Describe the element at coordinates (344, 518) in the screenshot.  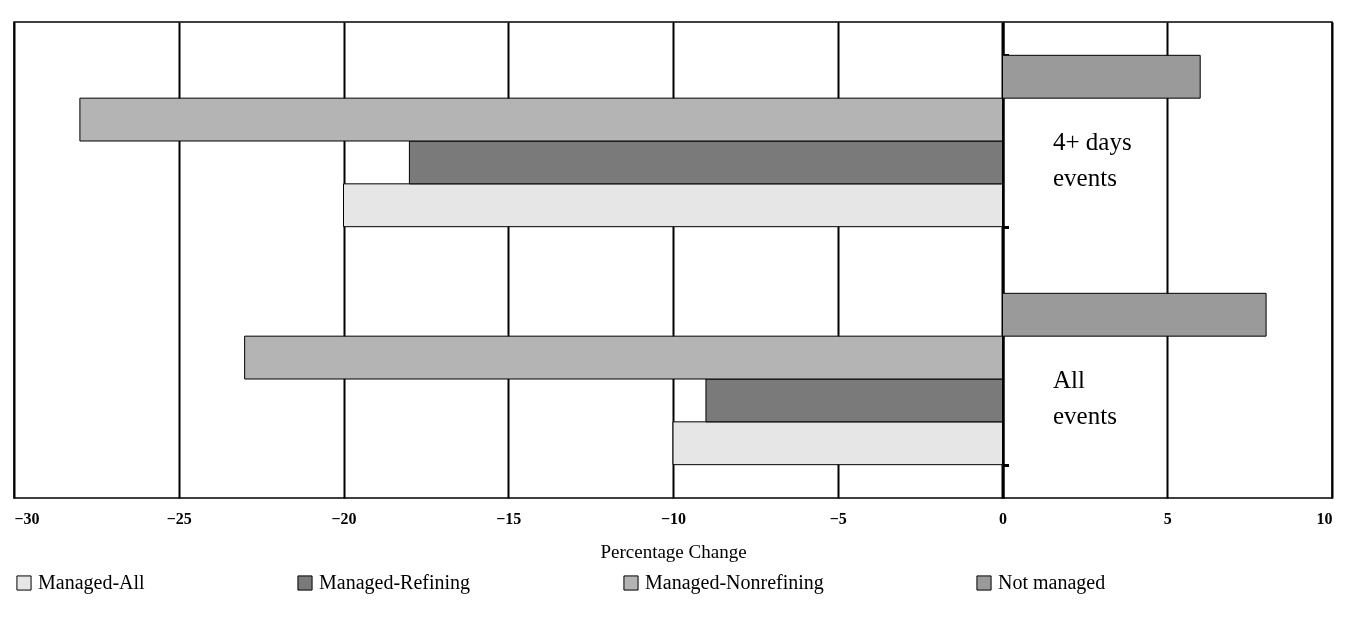
I see `x-tick-label: −20` at that location.